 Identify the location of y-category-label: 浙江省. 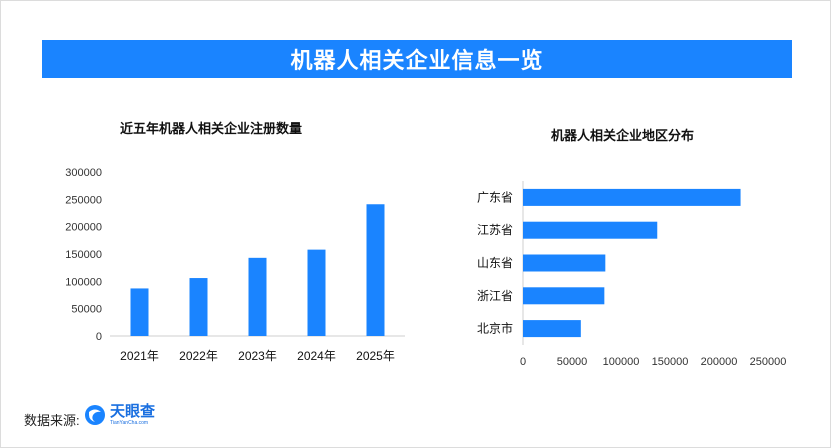
(495, 296).